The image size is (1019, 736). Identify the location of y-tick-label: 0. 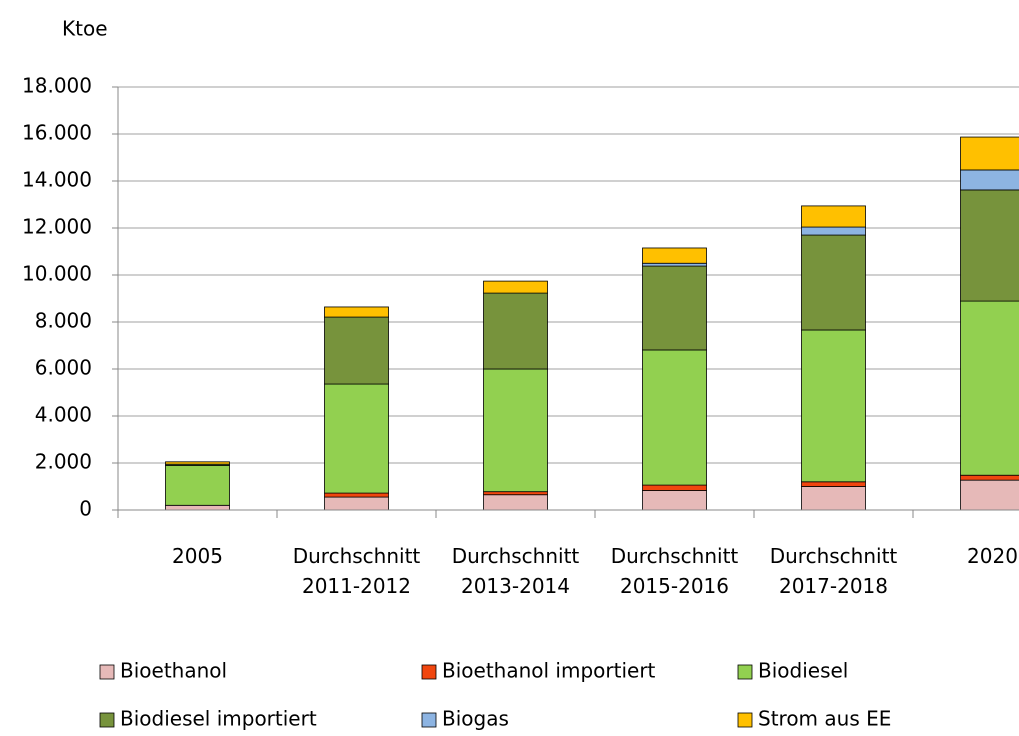
(85, 509).